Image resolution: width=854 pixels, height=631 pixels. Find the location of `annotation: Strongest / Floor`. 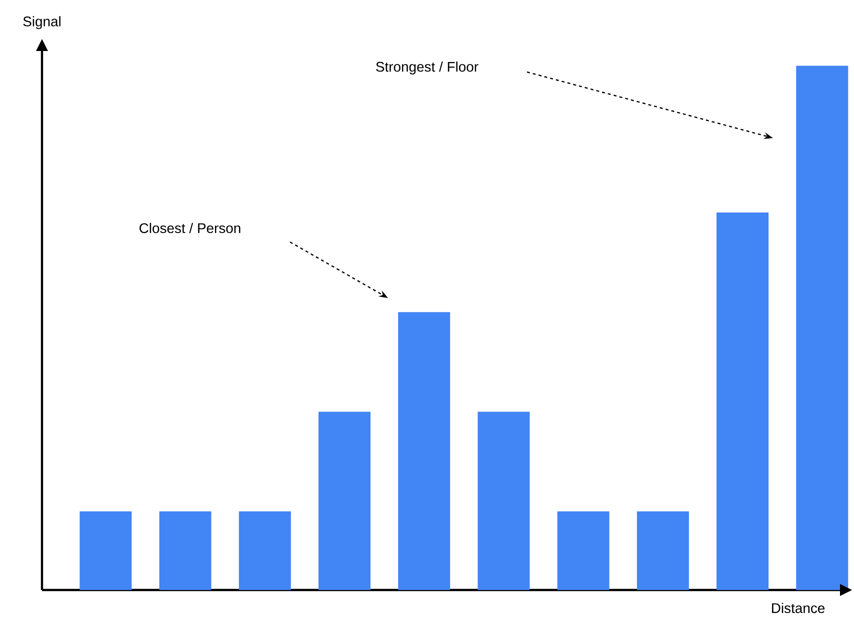

annotation: Strongest / Floor is located at coordinates (427, 67).